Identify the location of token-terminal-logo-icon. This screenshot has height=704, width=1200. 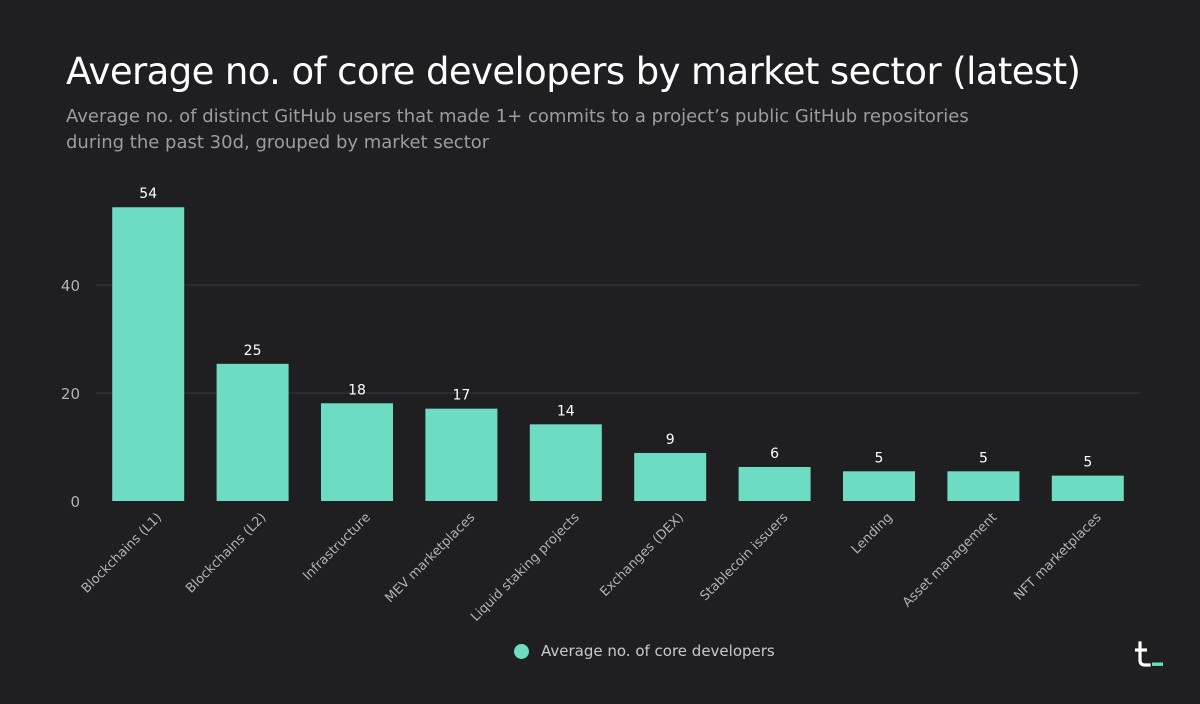
(1149, 654).